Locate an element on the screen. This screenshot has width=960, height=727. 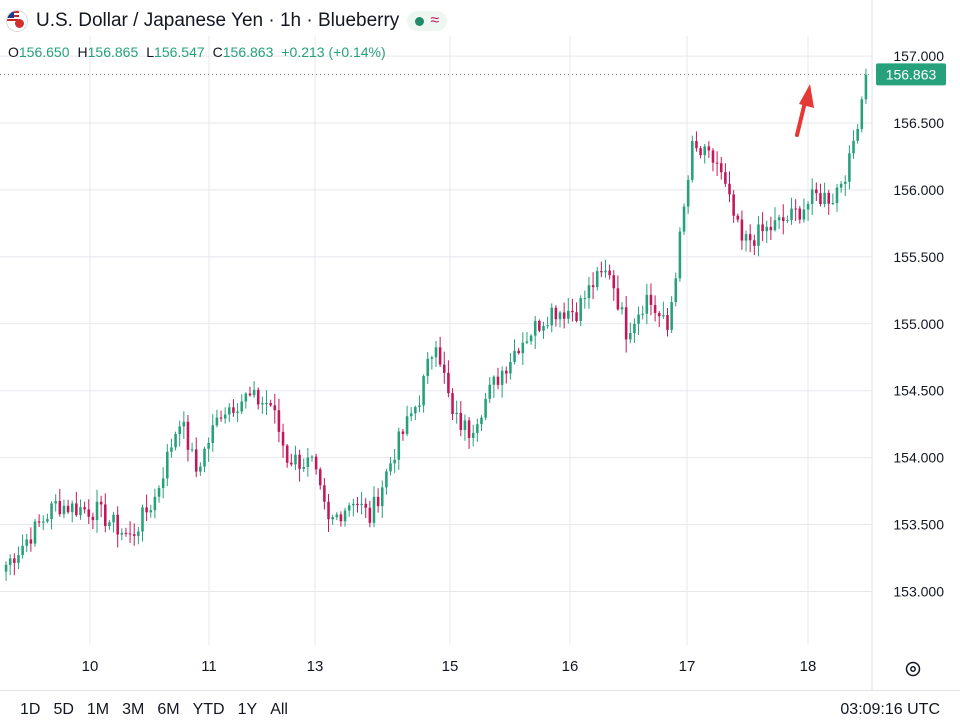
range-1d-button: 1D is located at coordinates (30, 709).